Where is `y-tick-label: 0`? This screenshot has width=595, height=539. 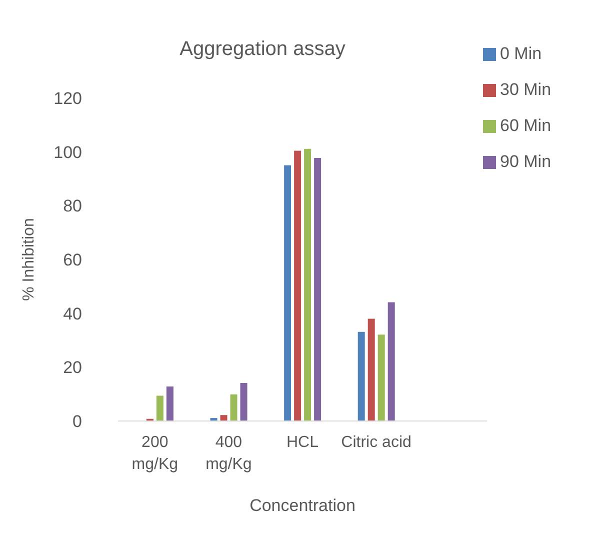
y-tick-label: 0 is located at coordinates (77, 422).